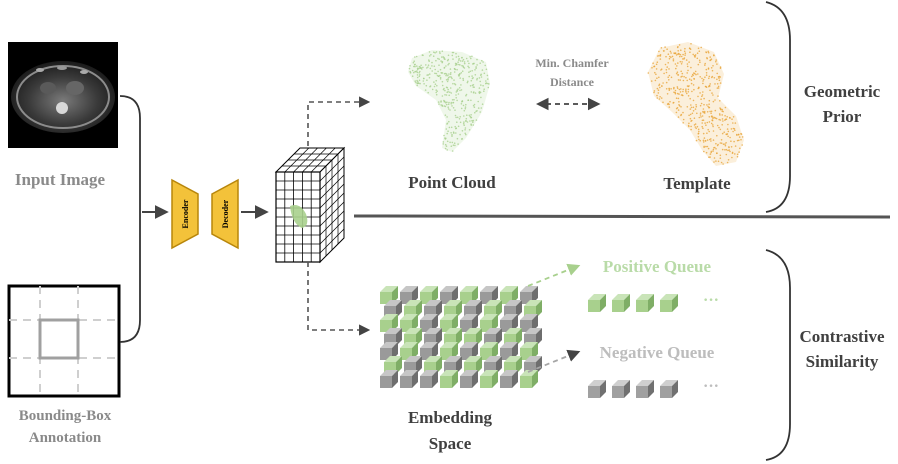 The height and width of the screenshot is (464, 898). Describe the element at coordinates (842, 91) in the screenshot. I see `geometric-prior-label-line1: Geometric` at that location.